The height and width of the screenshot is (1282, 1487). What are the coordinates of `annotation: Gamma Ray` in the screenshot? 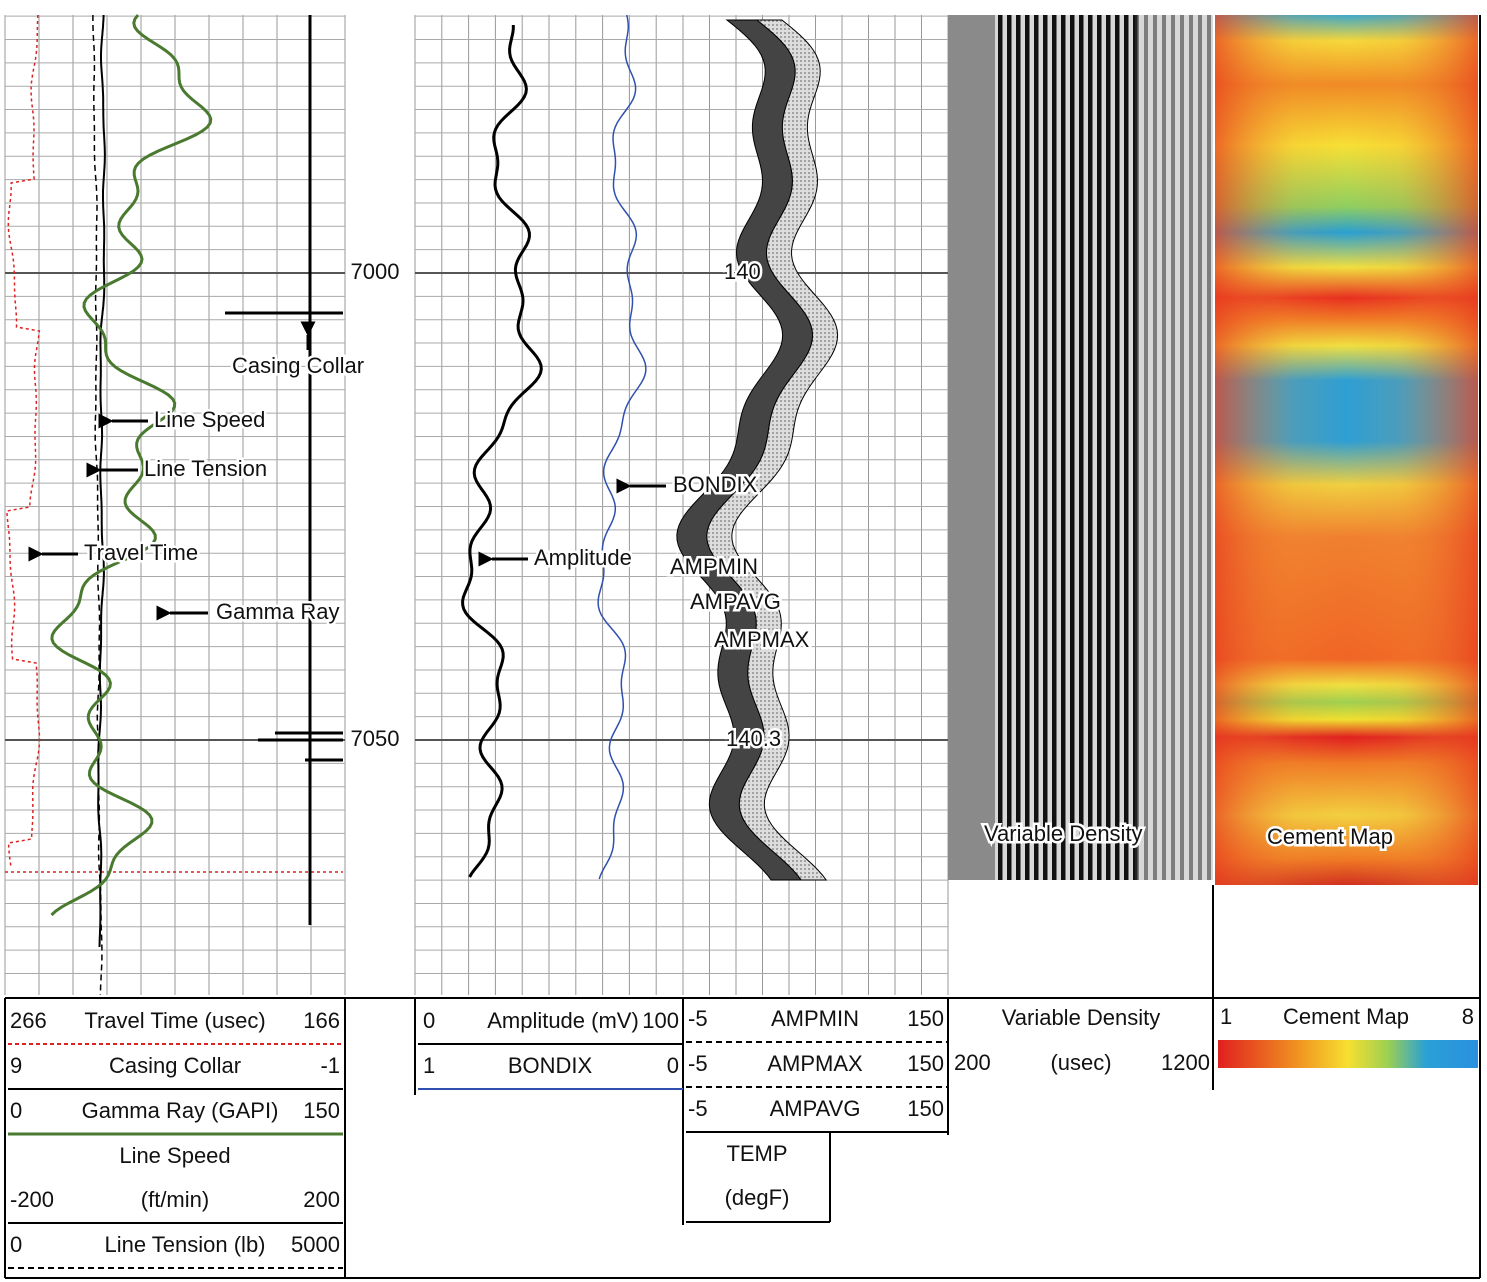 It's located at (277, 611).